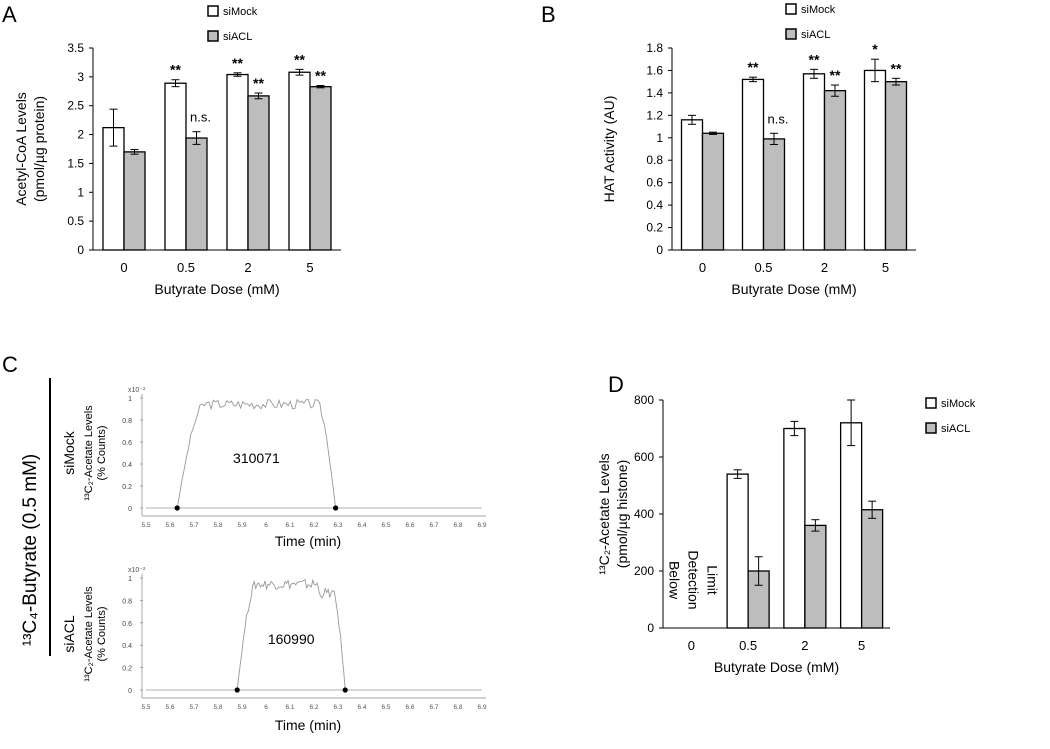  Describe the element at coordinates (654, 205) in the screenshot. I see `b-ytick-label: 0.4` at that location.